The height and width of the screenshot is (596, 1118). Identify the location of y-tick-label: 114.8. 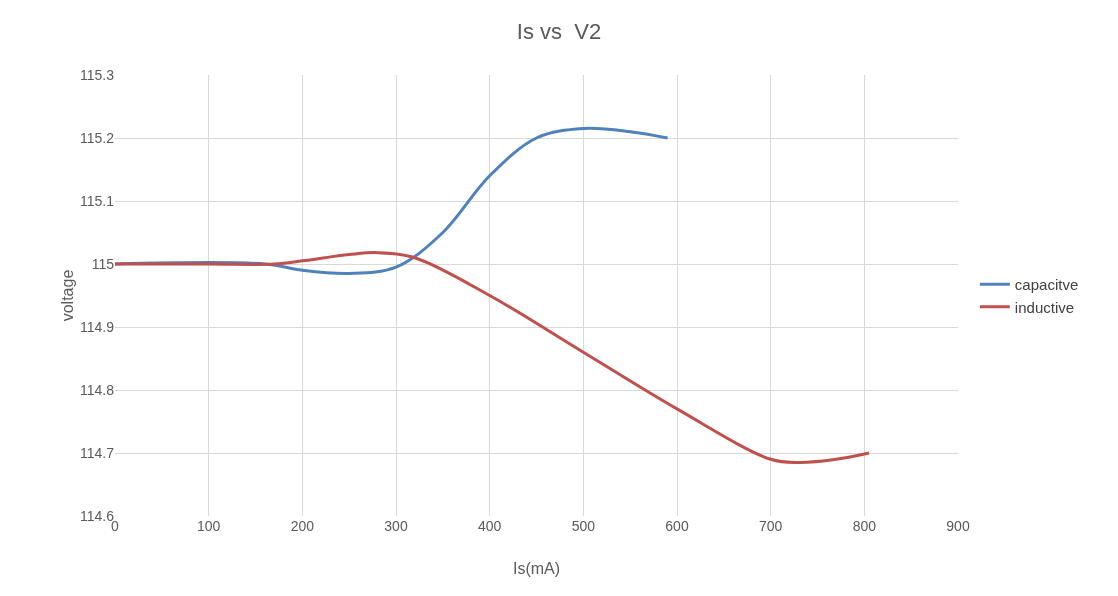
(97, 389).